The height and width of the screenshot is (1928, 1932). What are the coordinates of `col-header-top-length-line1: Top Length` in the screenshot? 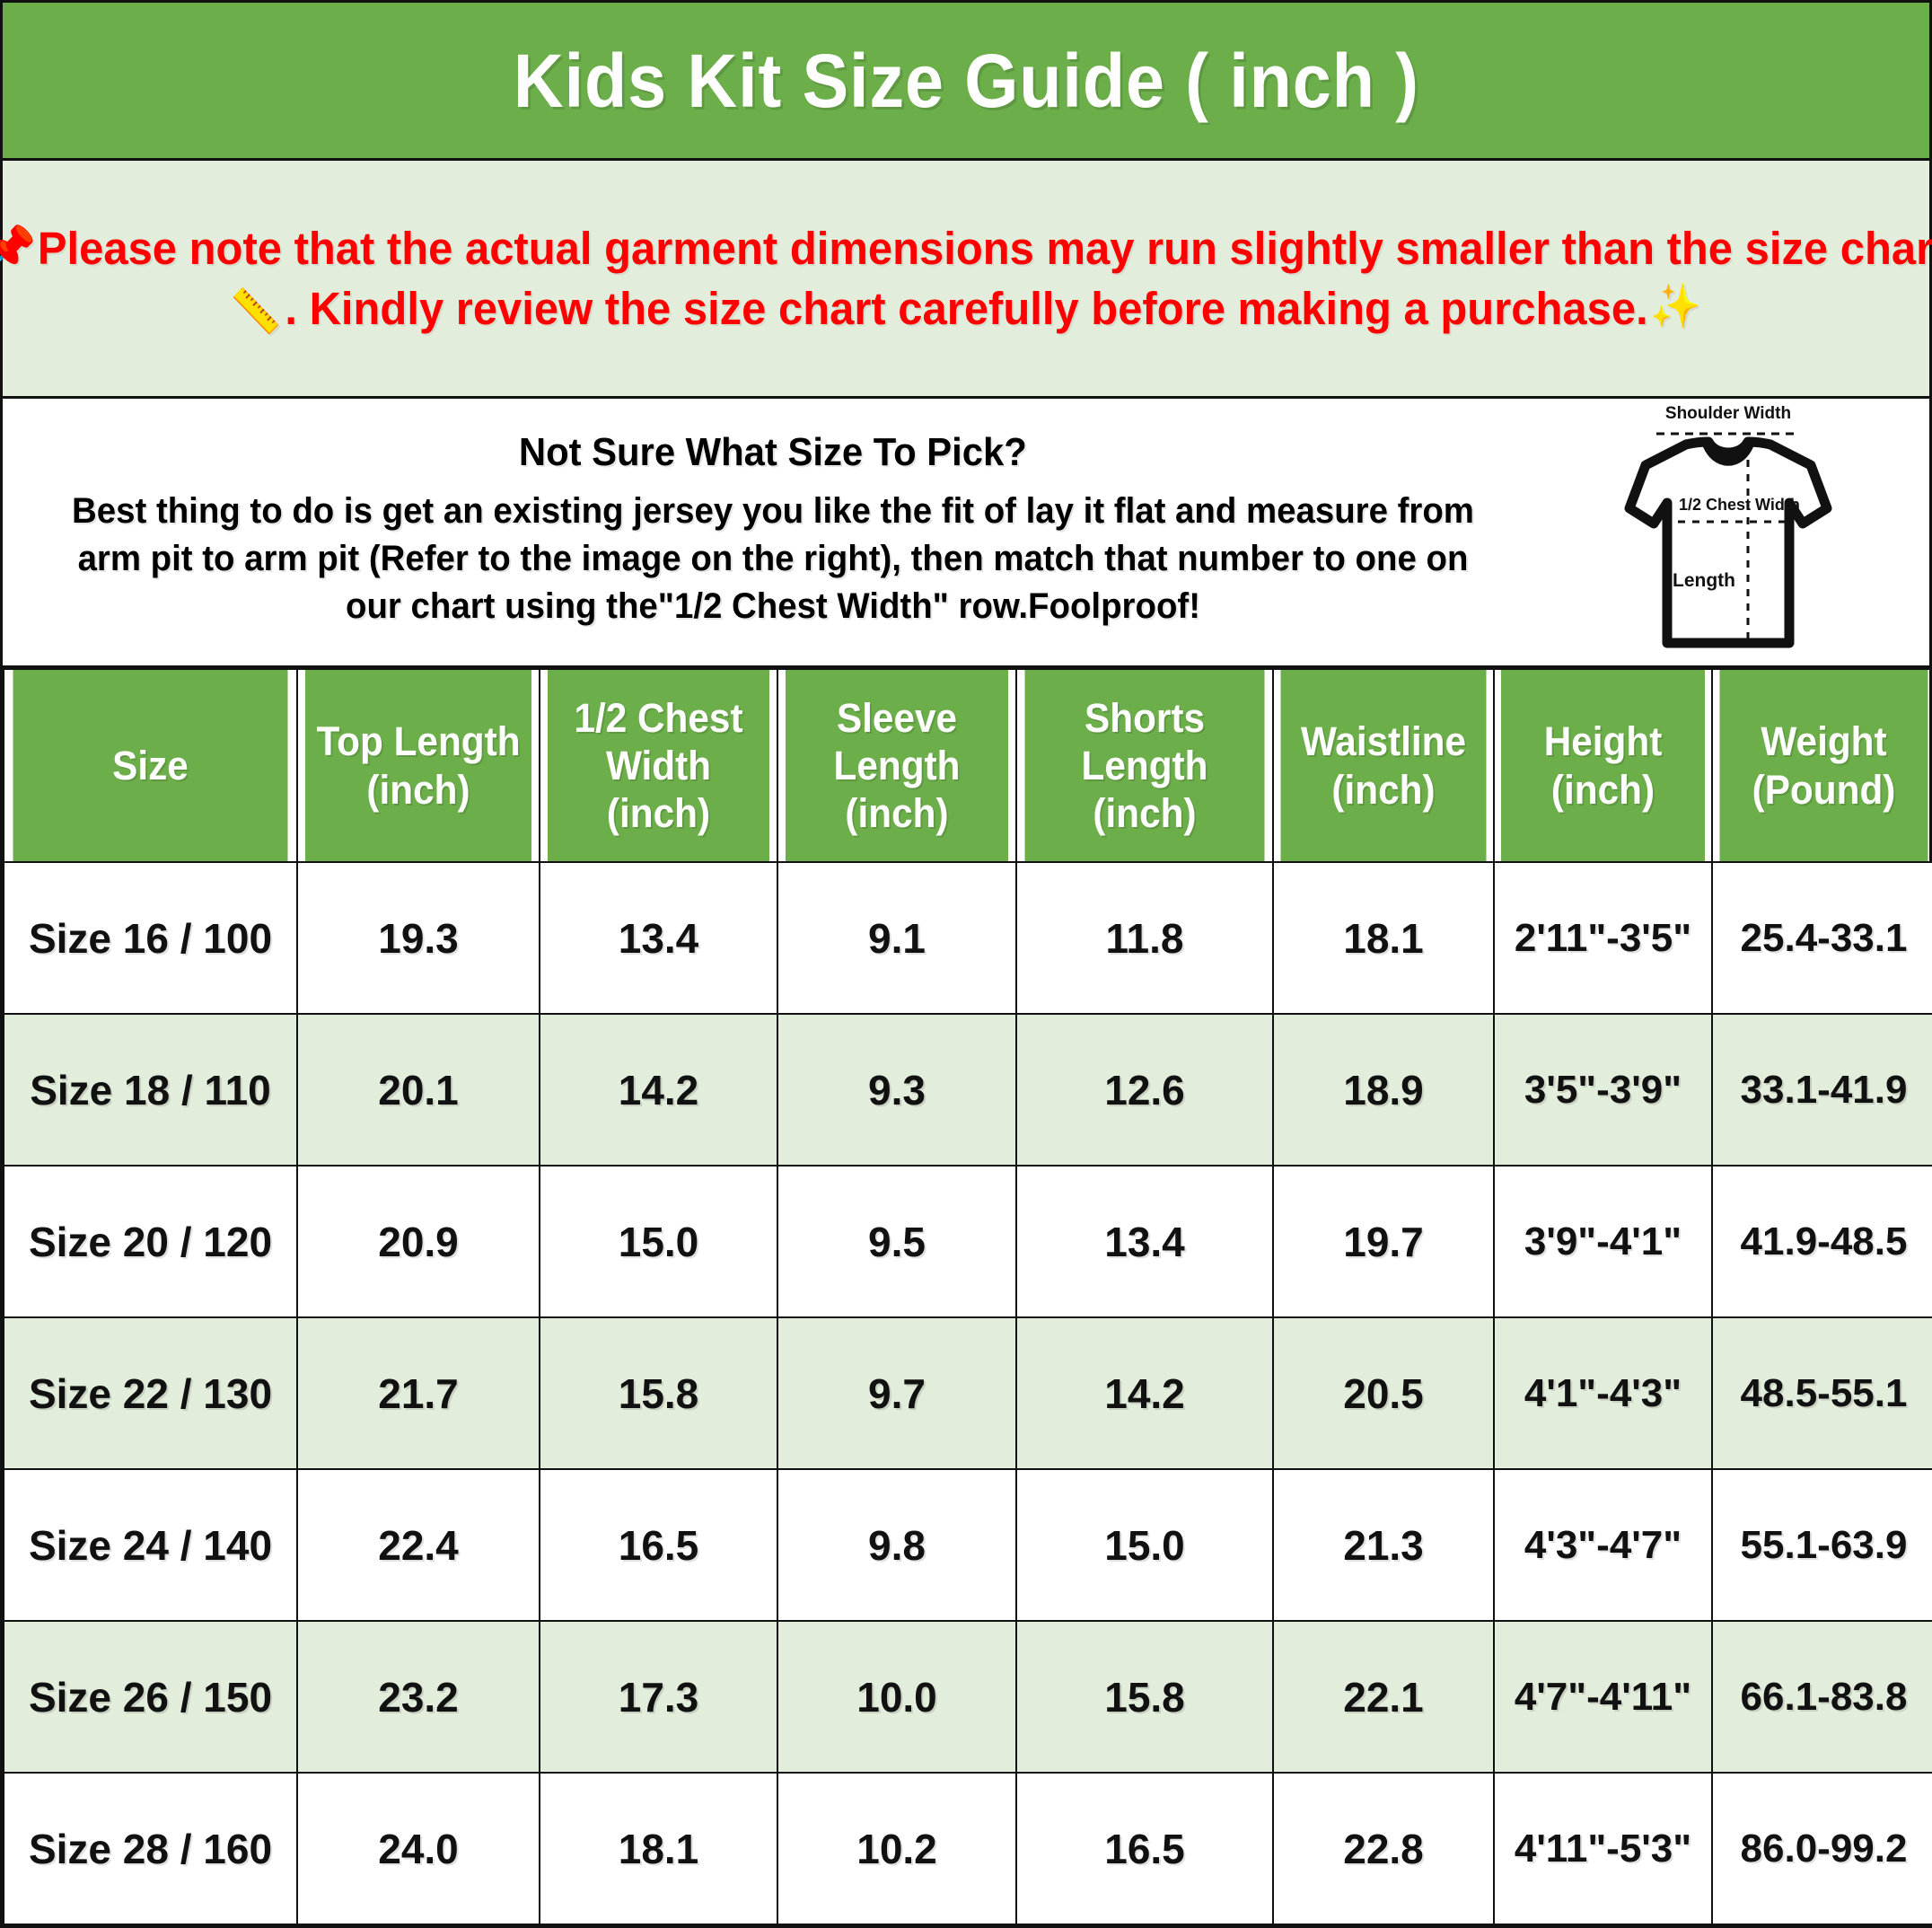 It's located at (418, 741).